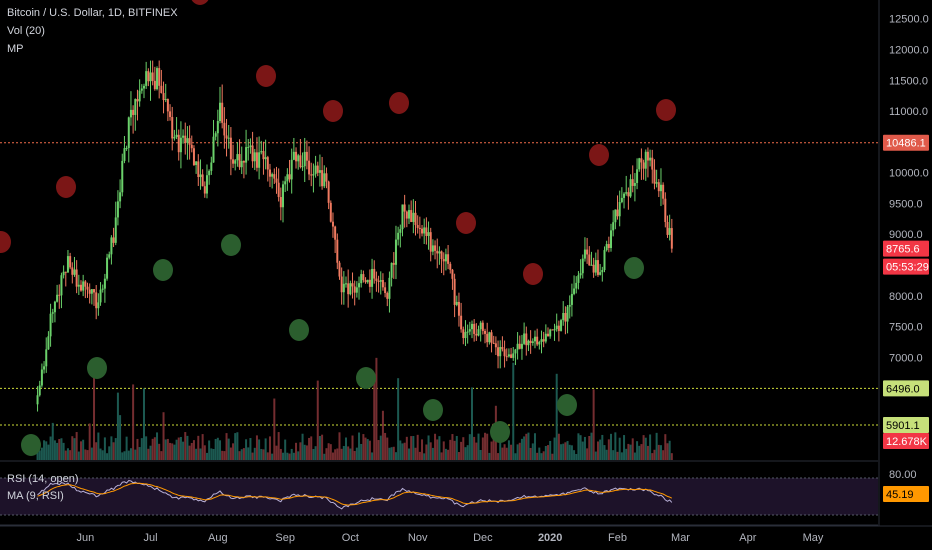  I want to click on mp-indicator-label: MP, so click(15, 49).